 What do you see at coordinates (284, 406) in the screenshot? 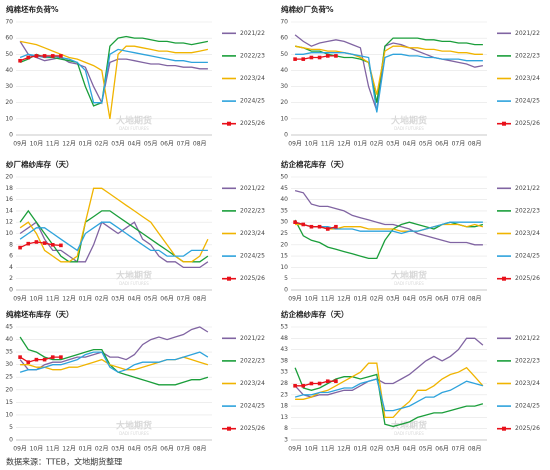
I see `y-tick-label: 18` at bounding box center [284, 406].